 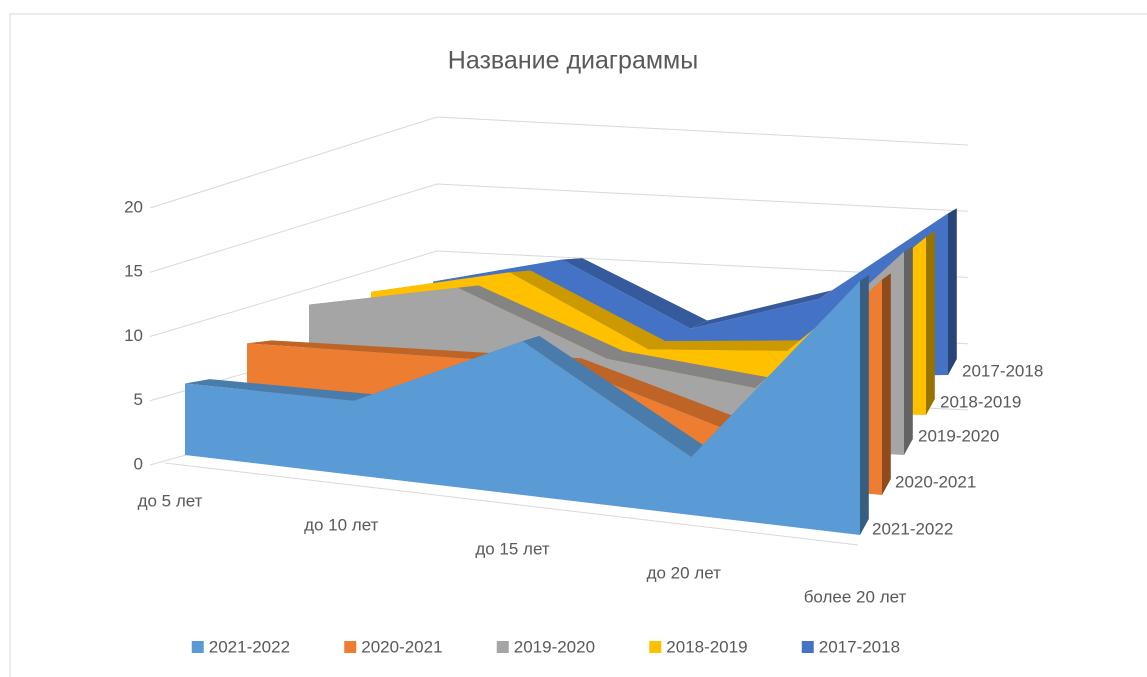 What do you see at coordinates (133, 271) in the screenshot?
I see `y-tick-label: 15` at bounding box center [133, 271].